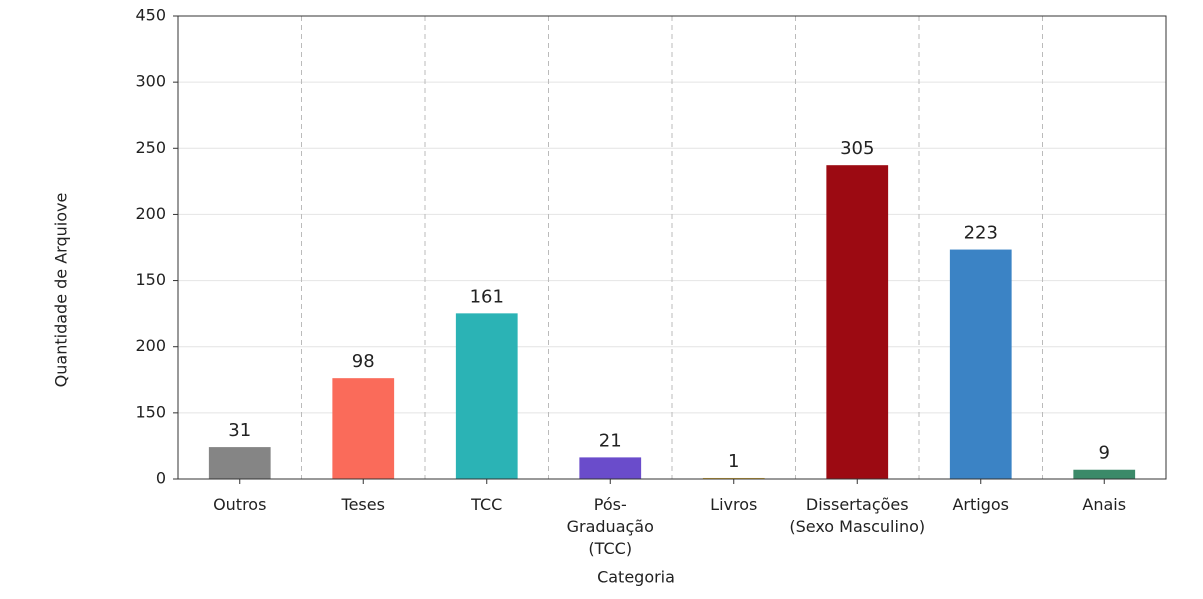 The width and height of the screenshot is (1203, 599). What do you see at coordinates (981, 233) in the screenshot?
I see `value-label: 223` at bounding box center [981, 233].